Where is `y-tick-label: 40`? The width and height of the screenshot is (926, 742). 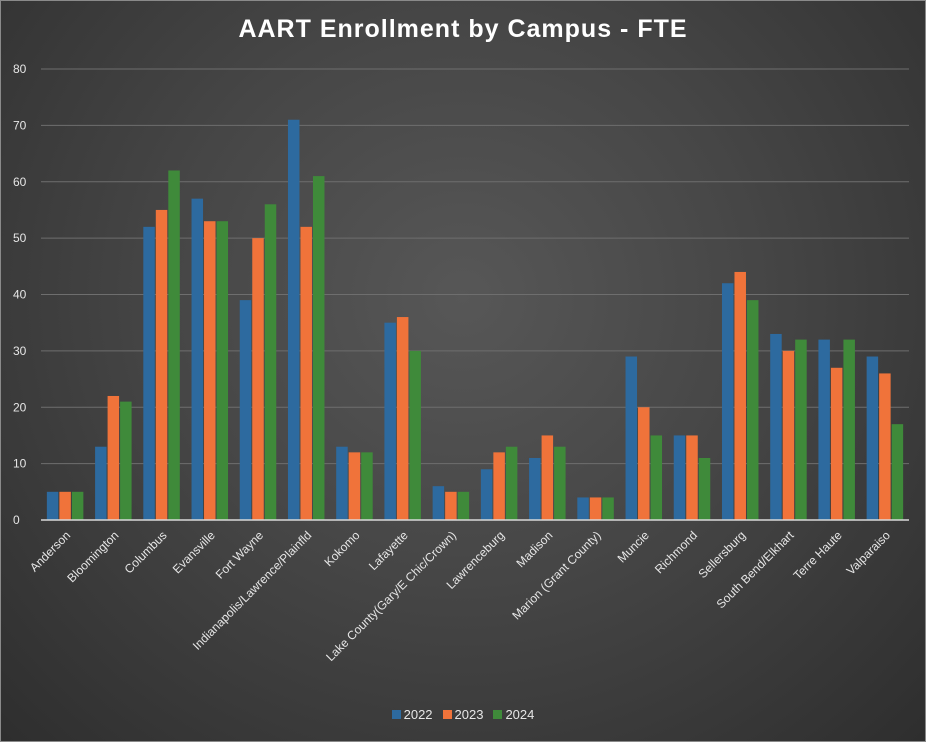 y-tick-label: 40 is located at coordinates (20, 295).